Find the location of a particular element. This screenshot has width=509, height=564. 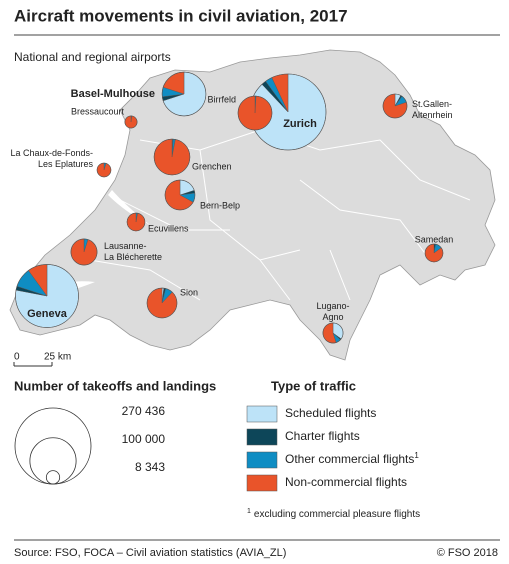

legend-label: Non-commercial flights is located at coordinates (346, 482).